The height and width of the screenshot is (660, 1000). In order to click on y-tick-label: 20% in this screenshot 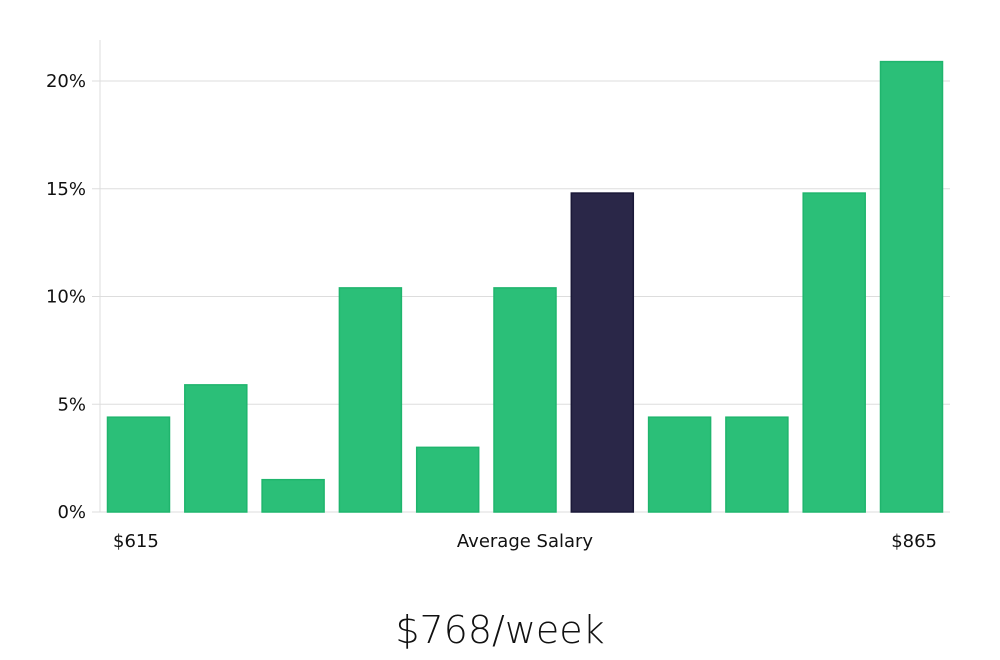, I will do `click(66, 81)`.